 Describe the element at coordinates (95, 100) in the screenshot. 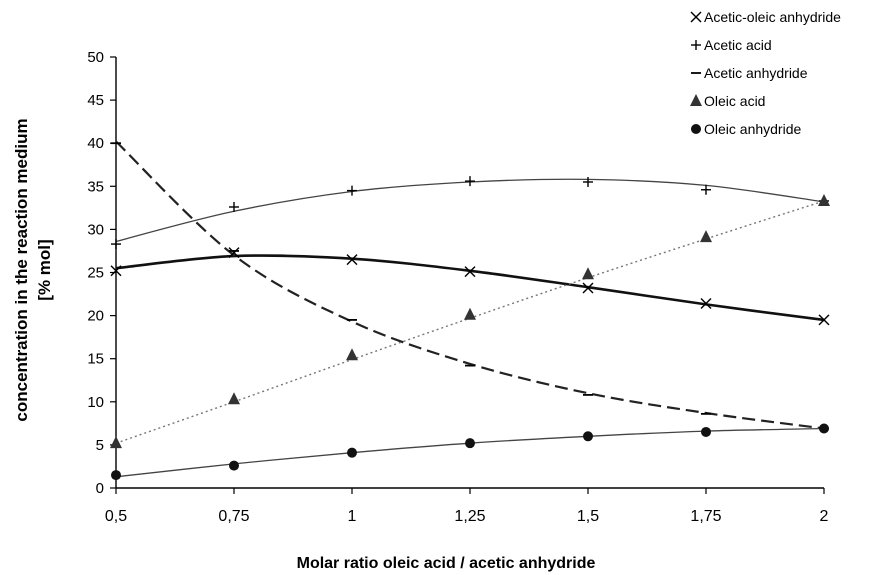

I see `y-tick-label: 45` at that location.